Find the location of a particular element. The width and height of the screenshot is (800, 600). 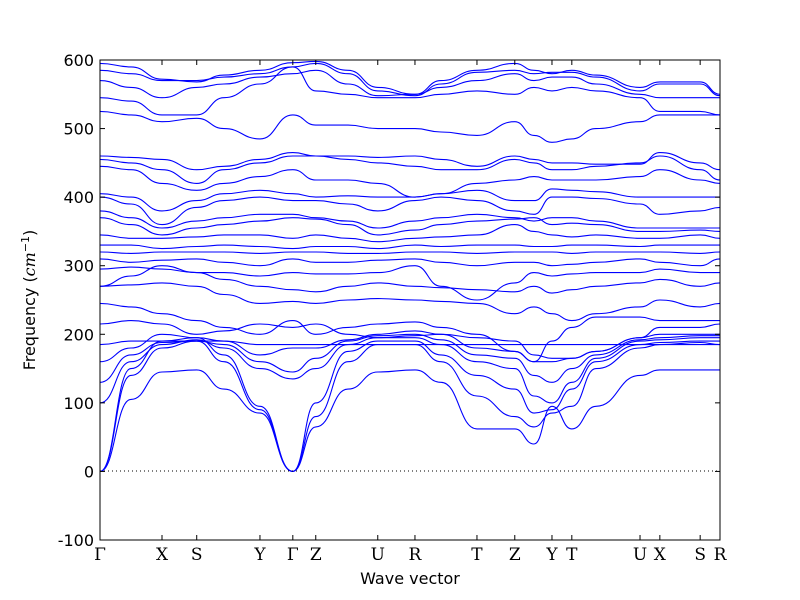

y-tick-label: 400 is located at coordinates (78, 197).